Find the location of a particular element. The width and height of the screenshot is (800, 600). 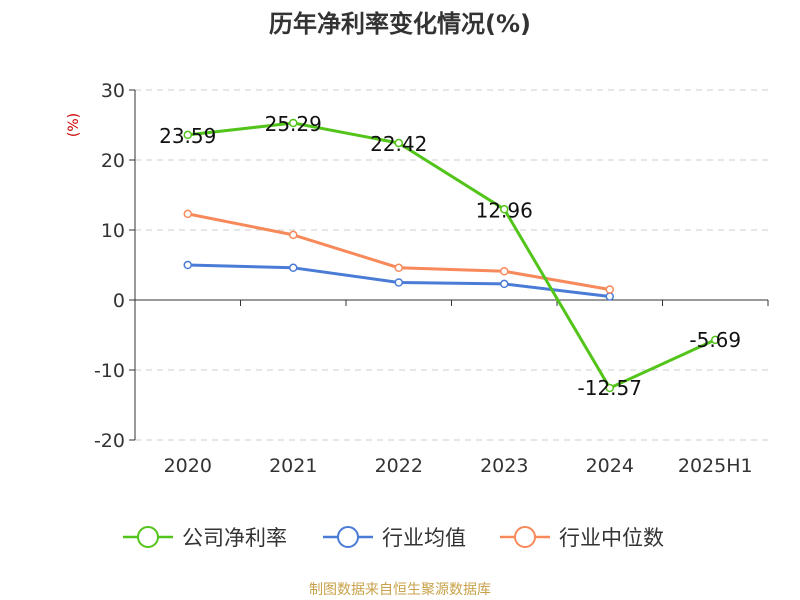

data-label: -12.57 is located at coordinates (610, 388).